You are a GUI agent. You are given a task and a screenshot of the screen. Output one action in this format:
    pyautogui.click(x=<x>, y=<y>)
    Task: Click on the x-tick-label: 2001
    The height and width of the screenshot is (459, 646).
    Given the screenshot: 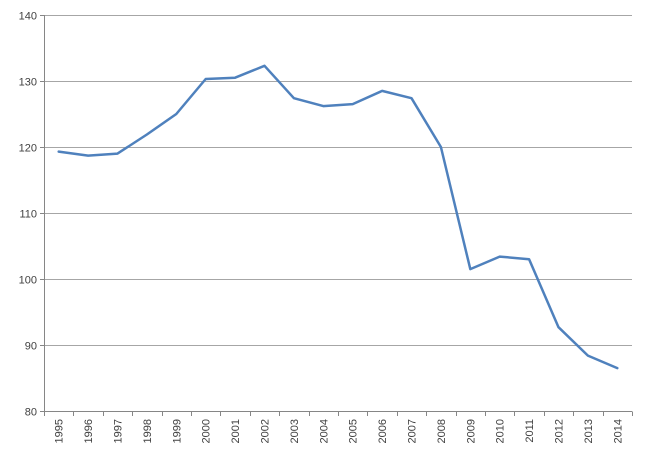 What is the action you would take?
    pyautogui.click(x=236, y=431)
    